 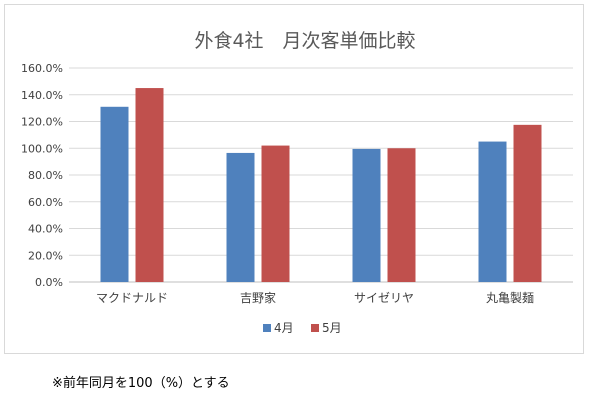 What do you see at coordinates (366, 215) in the screenshot?
I see `bar-4月-サイゼリヤ` at bounding box center [366, 215].